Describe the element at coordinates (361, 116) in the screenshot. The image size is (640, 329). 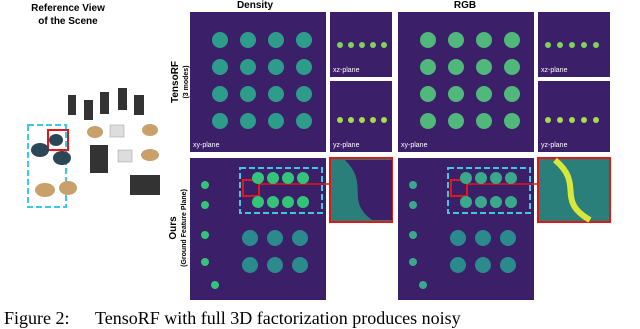
I see `density-yz-panel` at that location.